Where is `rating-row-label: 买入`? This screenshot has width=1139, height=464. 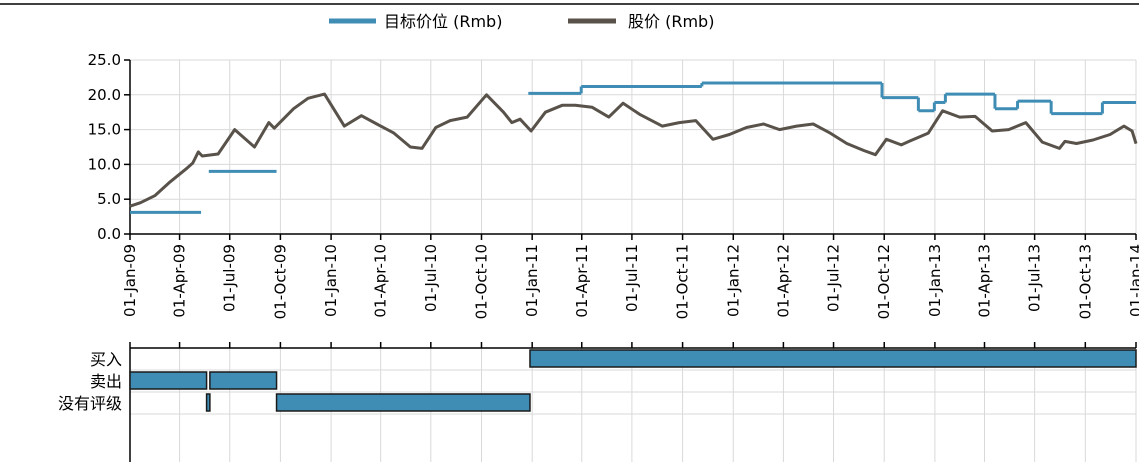
rating-row-label: 买入 is located at coordinates (106, 359).